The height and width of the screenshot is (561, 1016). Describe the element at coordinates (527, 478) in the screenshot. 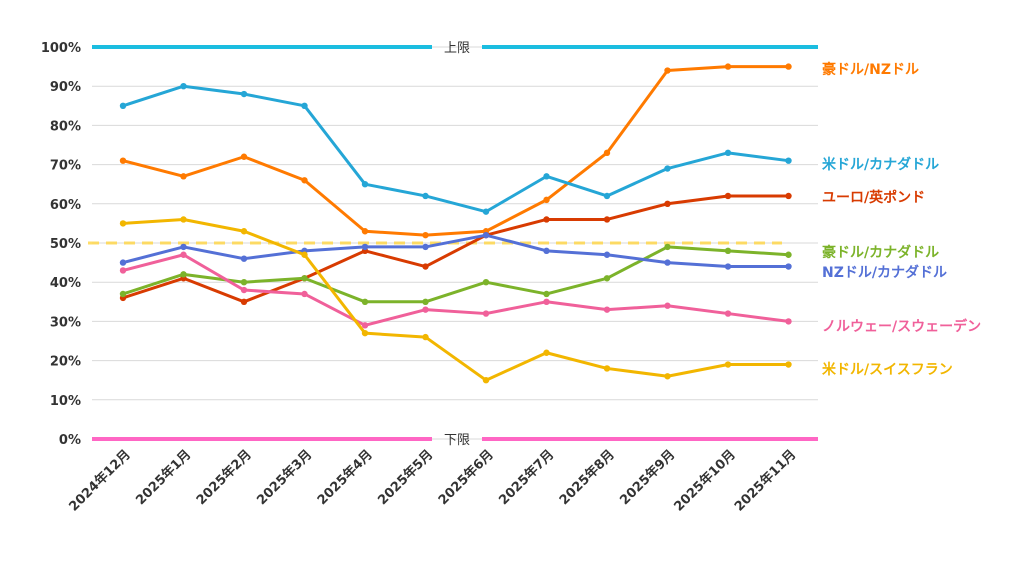

I see `x-tick-label: 2025年7月` at that location.